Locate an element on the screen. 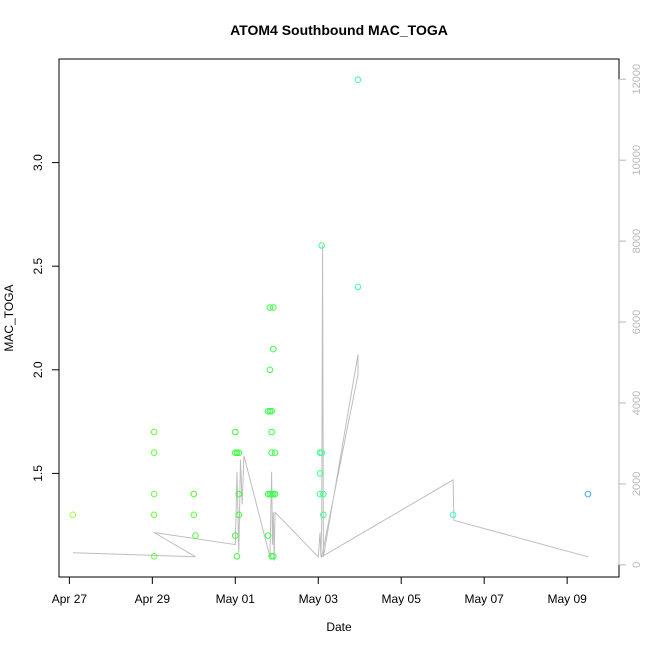 The width and height of the screenshot is (650, 650). x-tick-label: May 09 is located at coordinates (567, 599).